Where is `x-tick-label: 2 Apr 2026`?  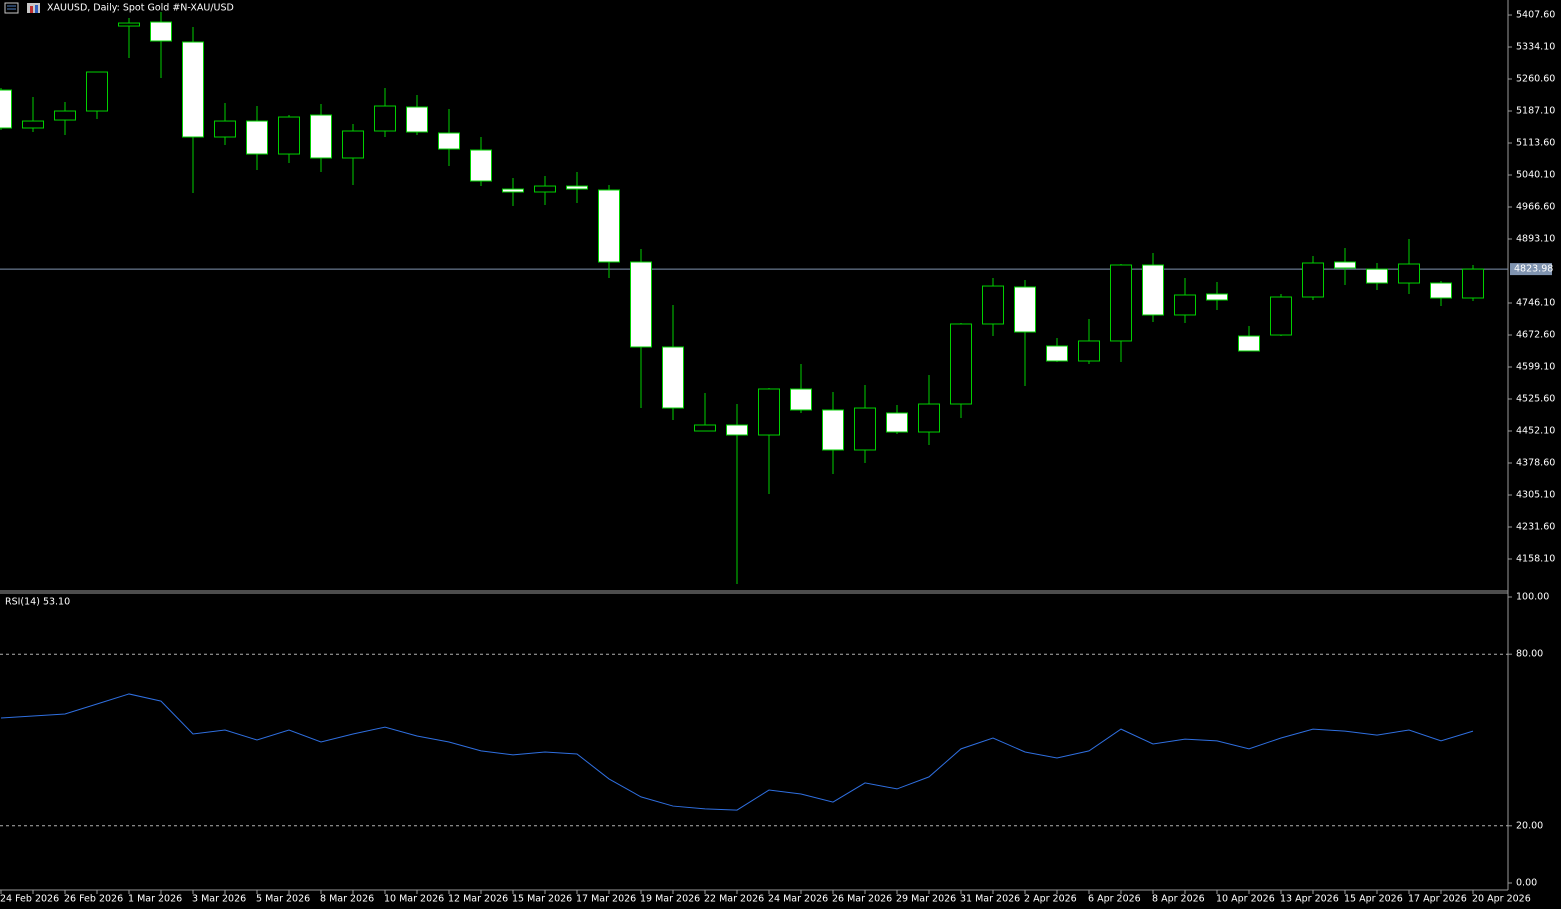
x-tick-label: 2 Apr 2026 is located at coordinates (1050, 899).